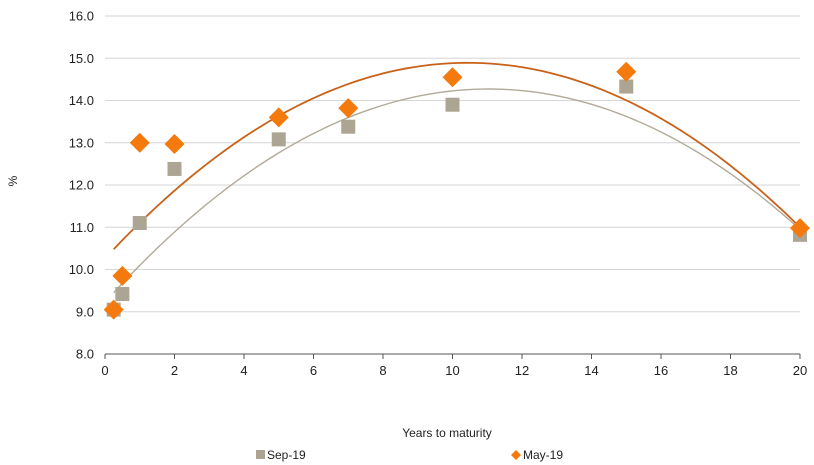 This screenshot has width=814, height=465. What do you see at coordinates (522, 370) in the screenshot?
I see `x-tick-label: 12` at bounding box center [522, 370].